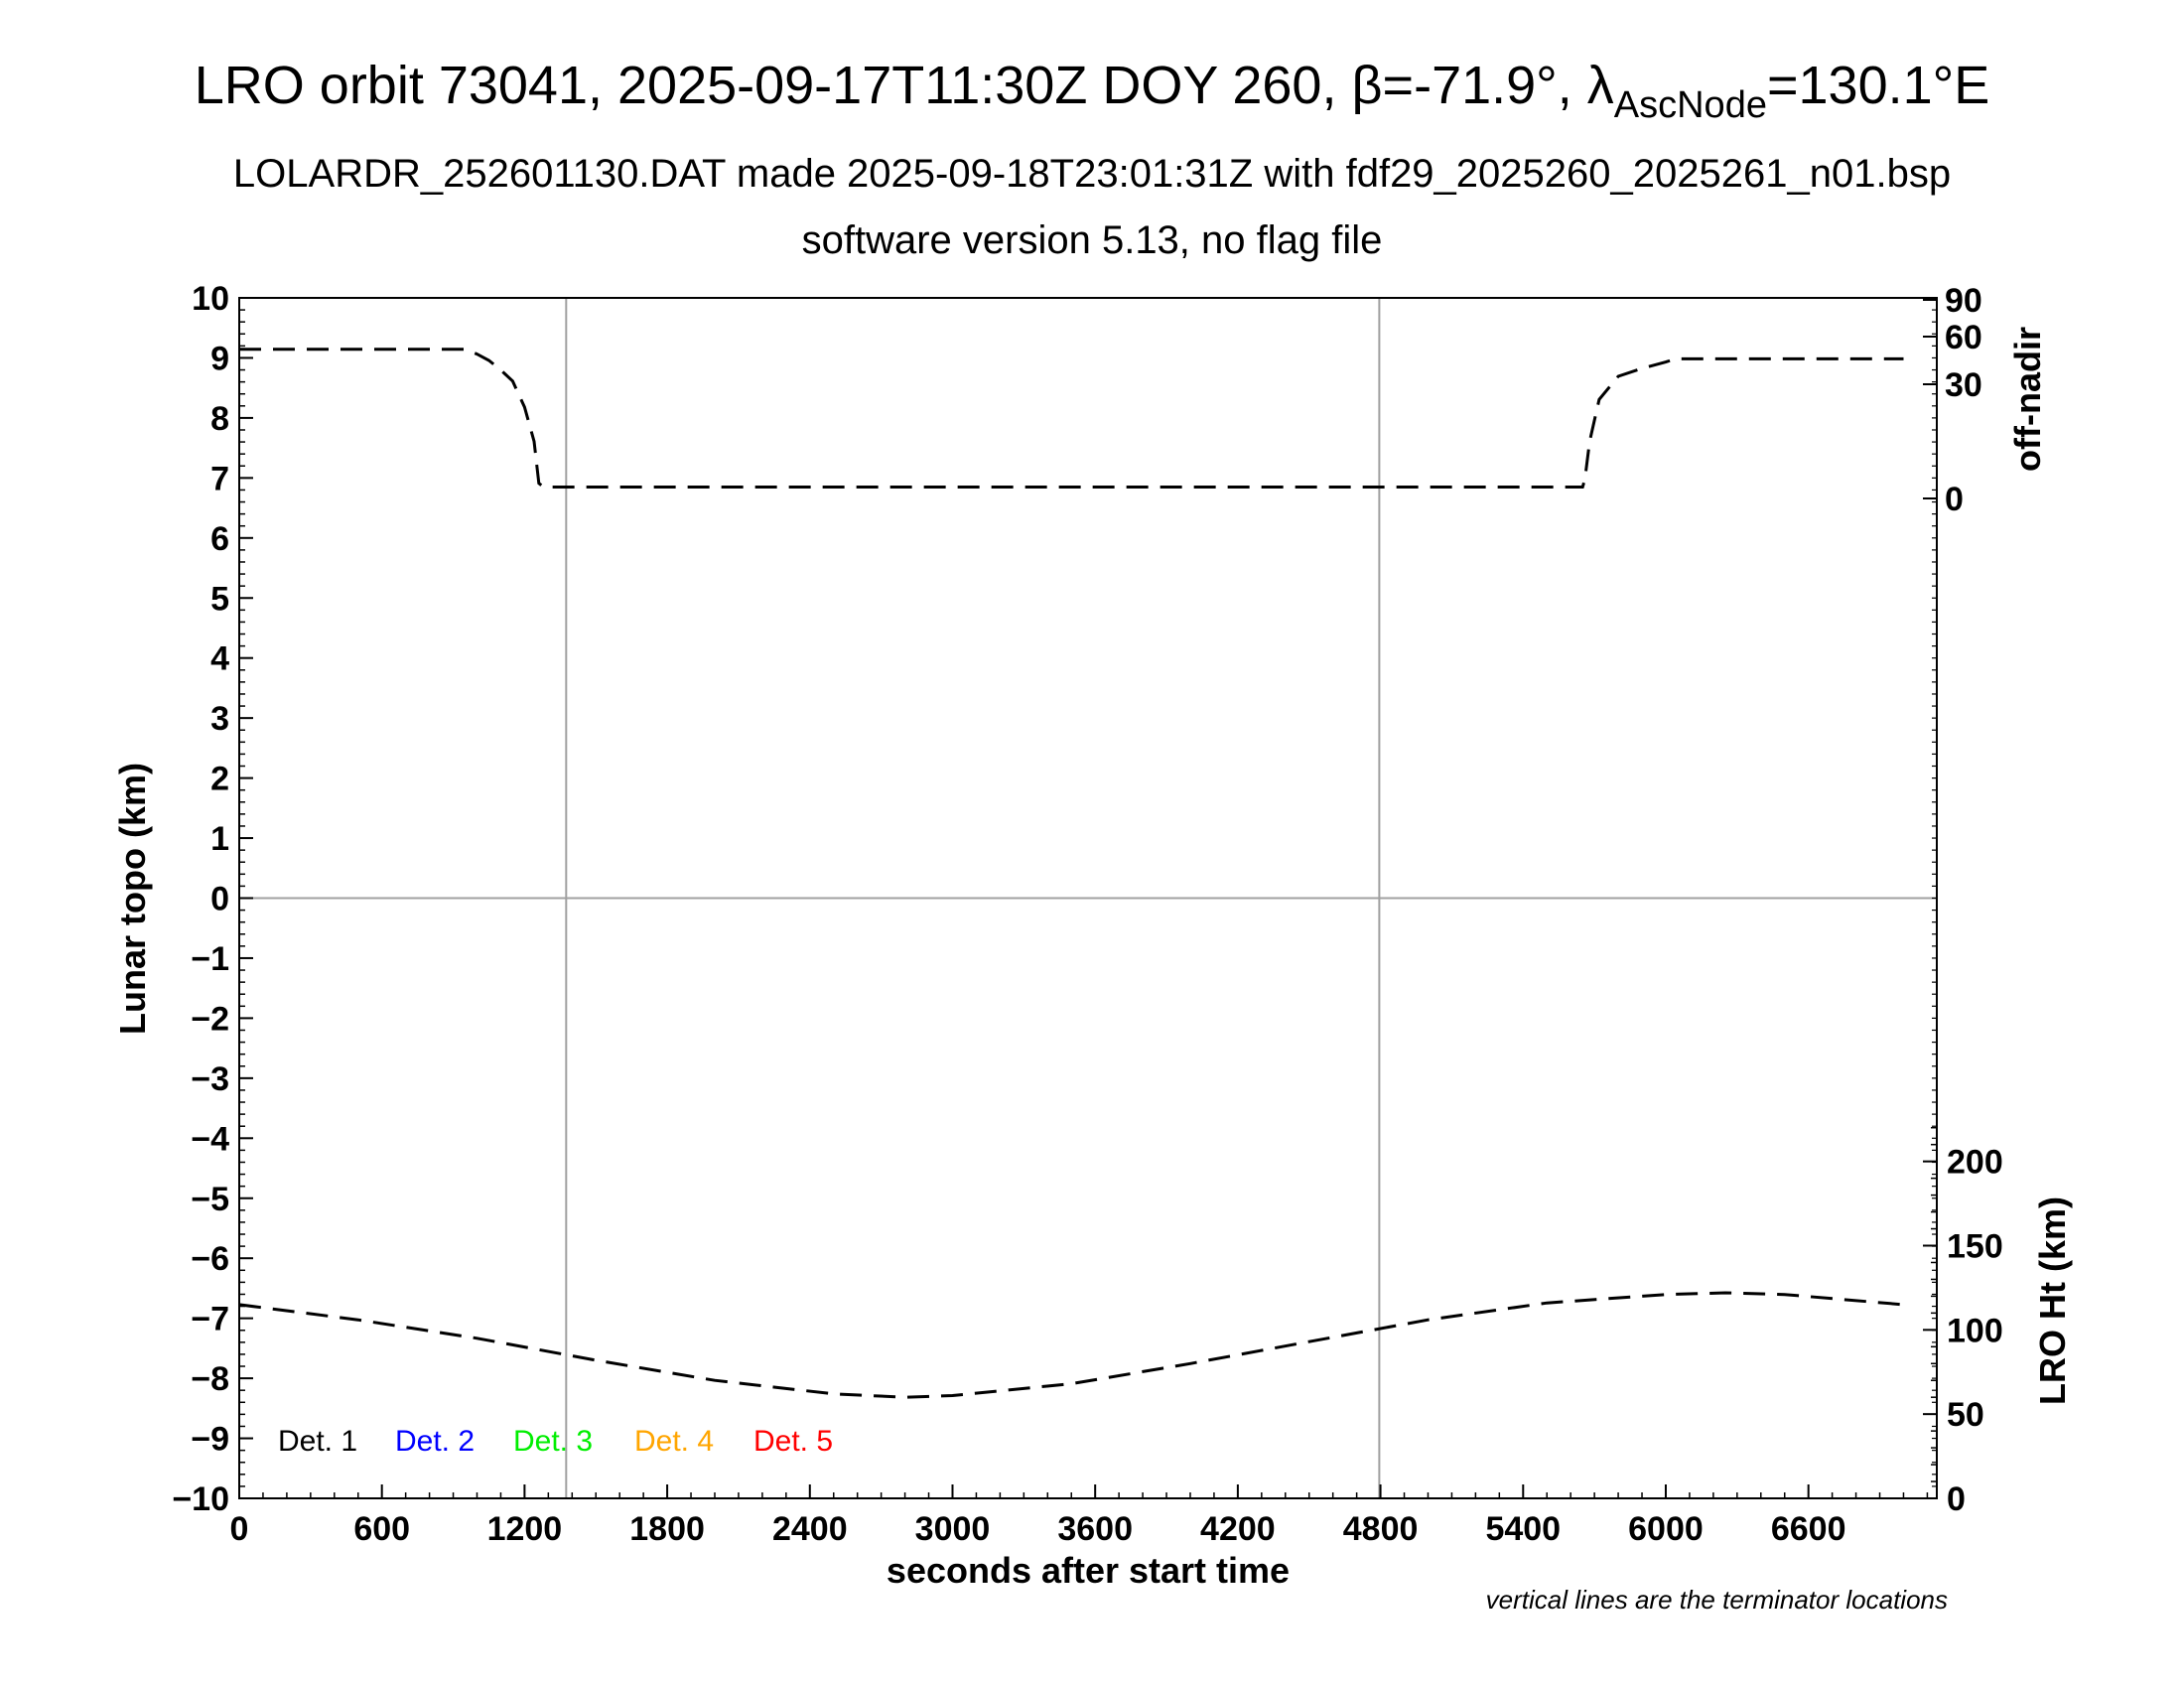 Image resolution: width=2184 pixels, height=1688 pixels. Describe the element at coordinates (667, 1529) in the screenshot. I see `x-tick-label: 1800` at that location.